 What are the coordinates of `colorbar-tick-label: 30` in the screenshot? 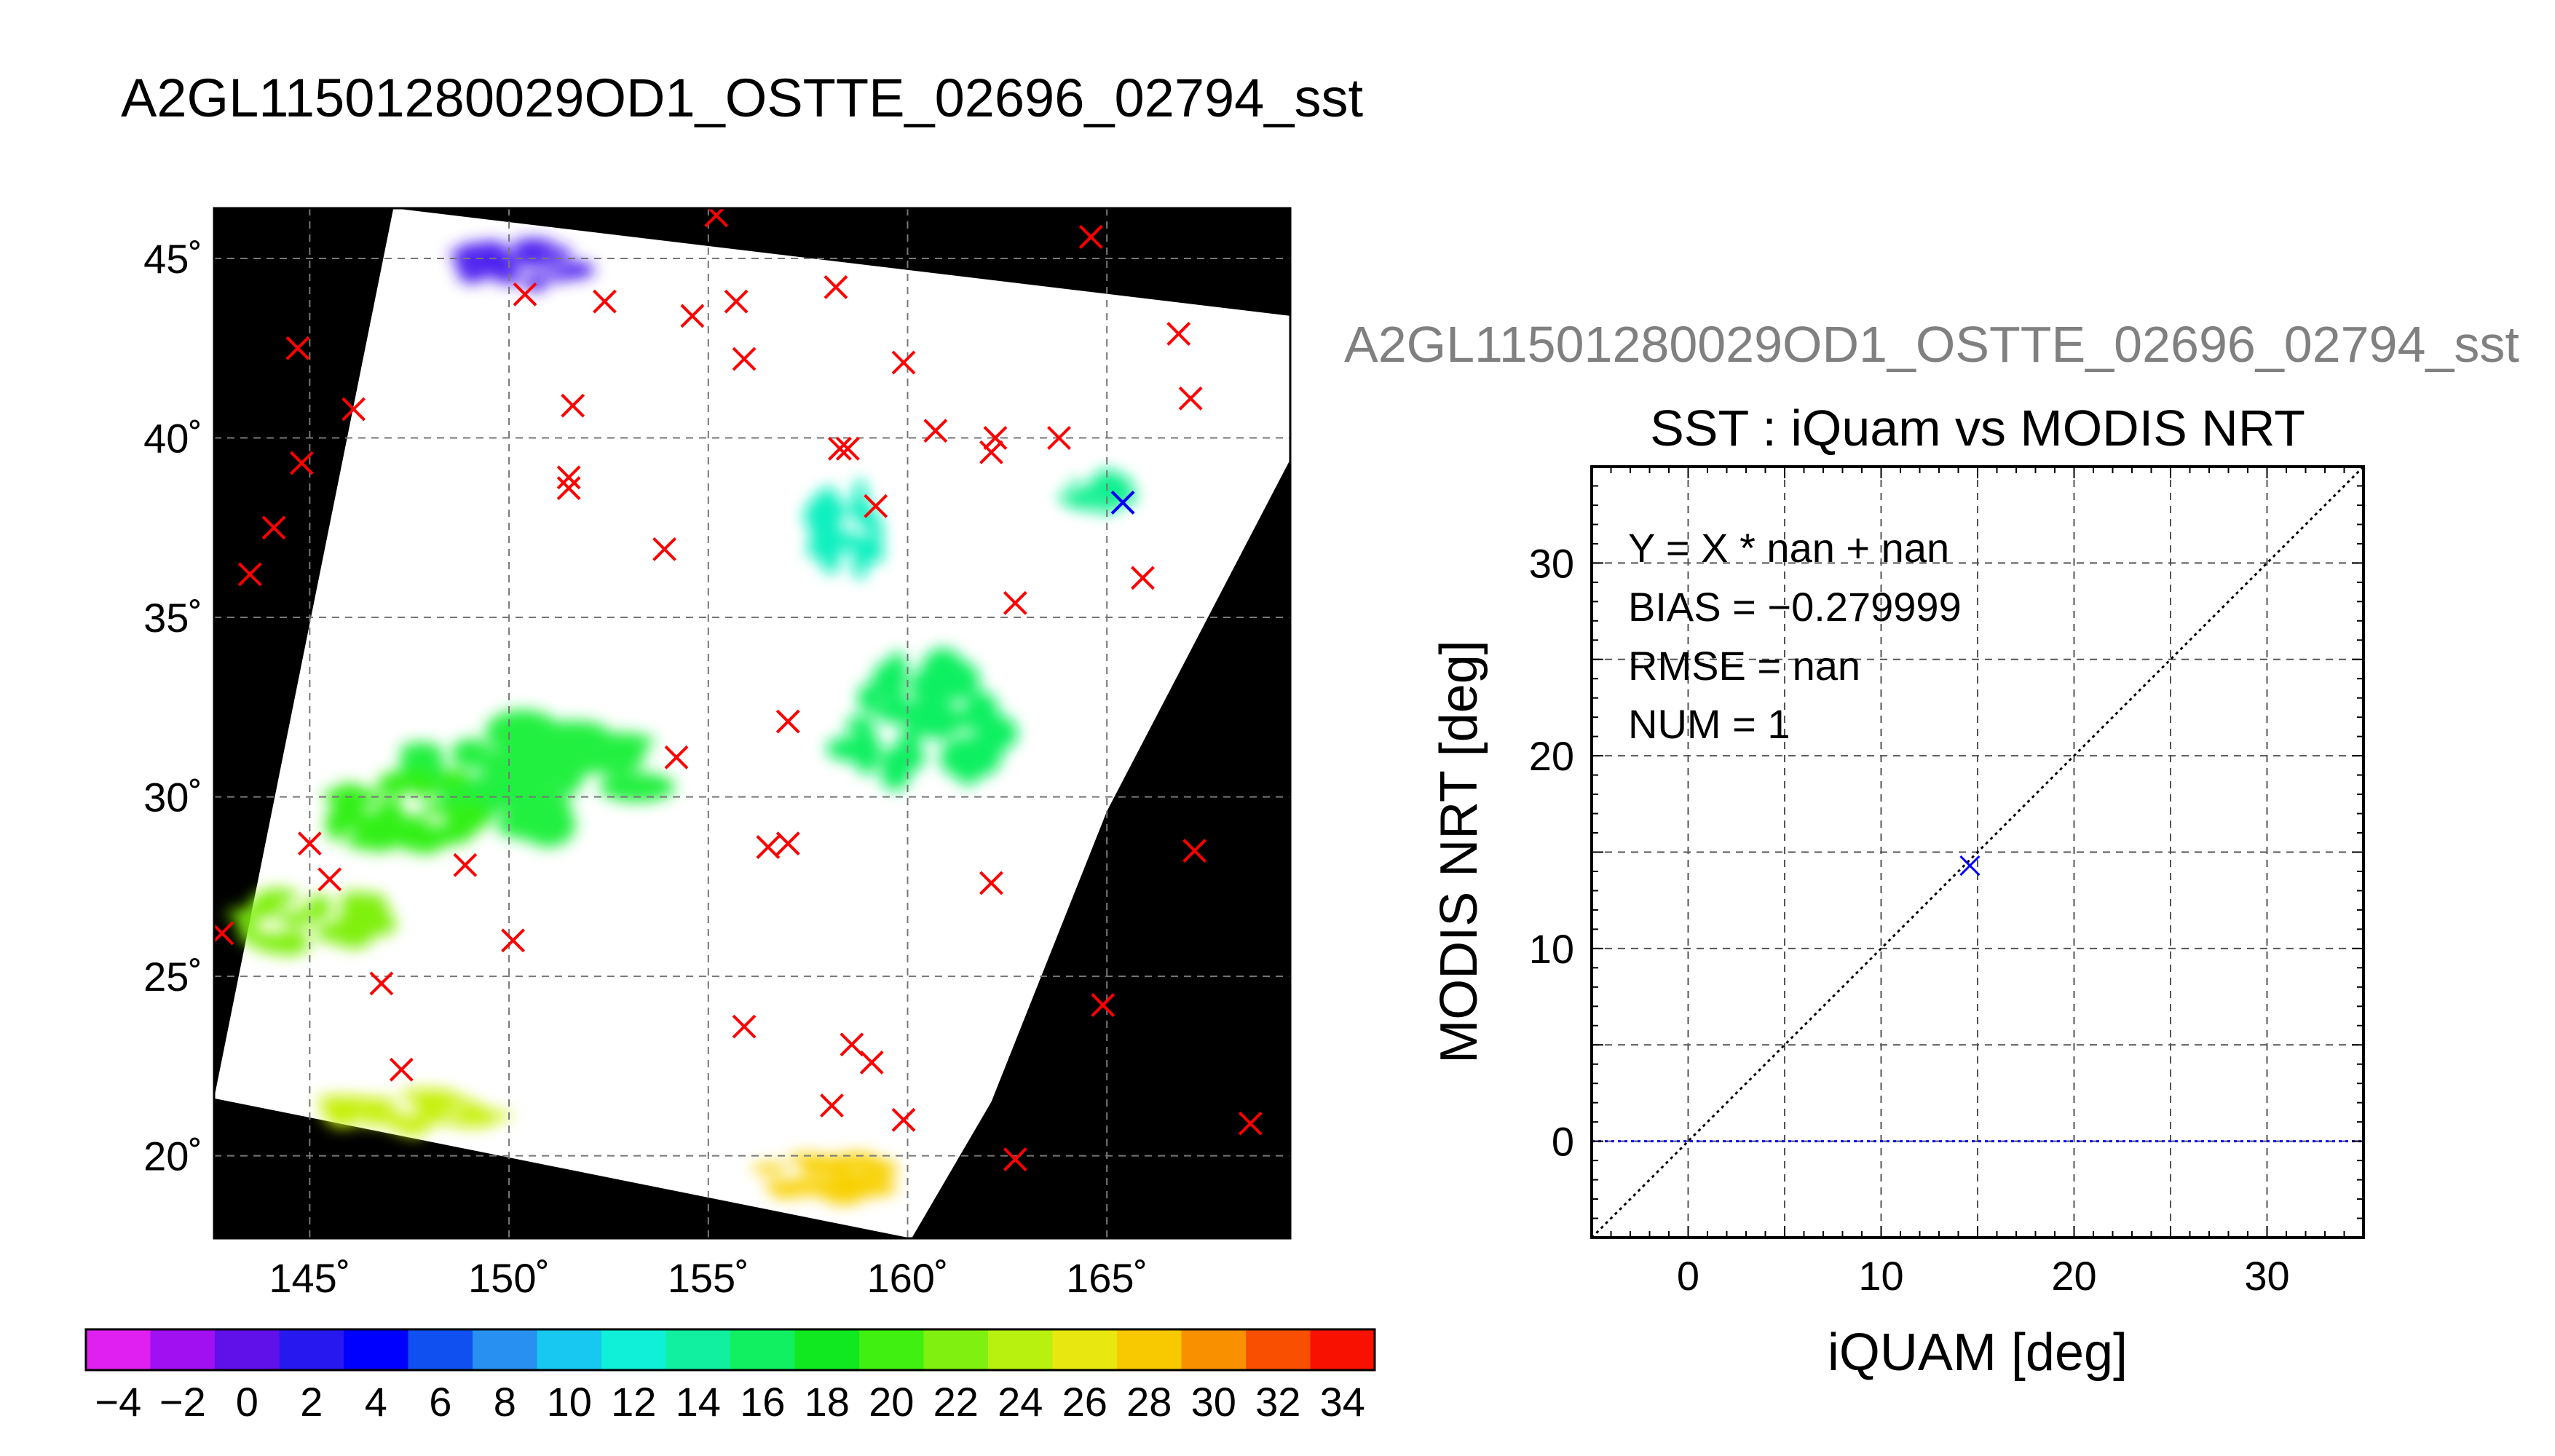 It's located at (1213, 1402).